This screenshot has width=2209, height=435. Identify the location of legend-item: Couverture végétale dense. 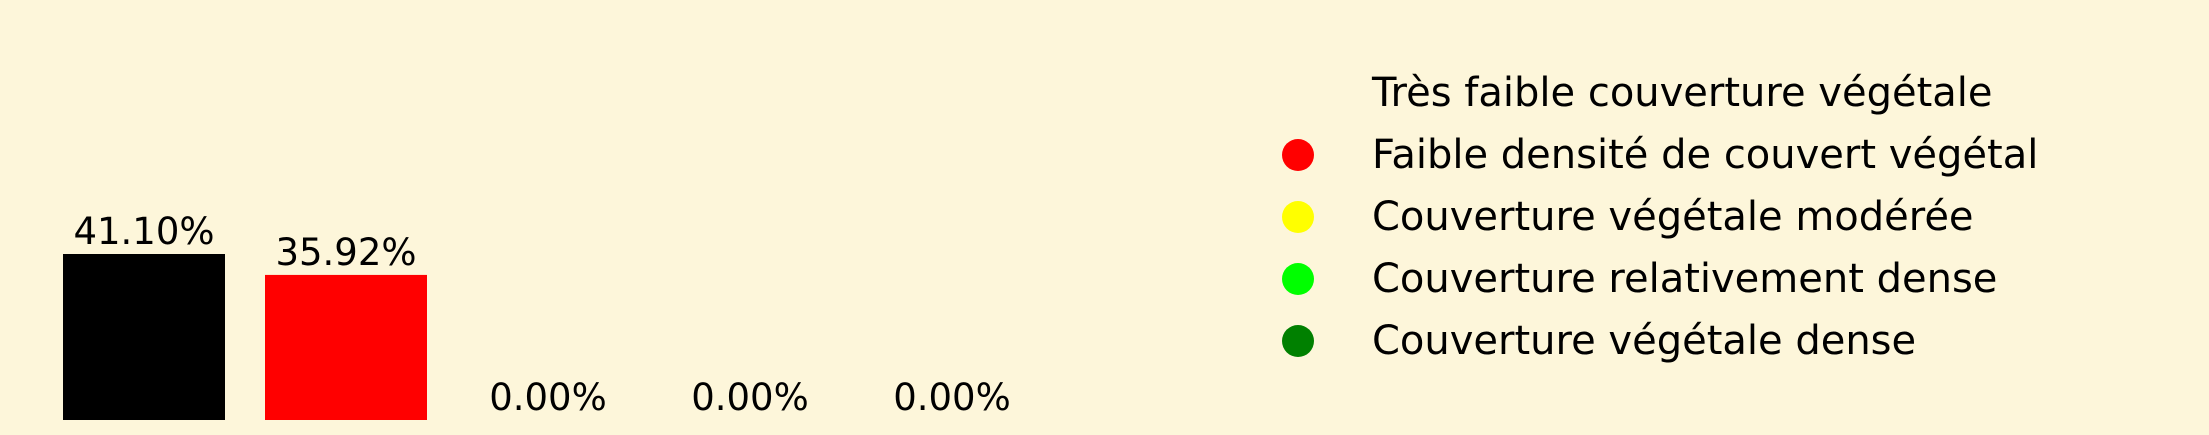
(1598, 341).